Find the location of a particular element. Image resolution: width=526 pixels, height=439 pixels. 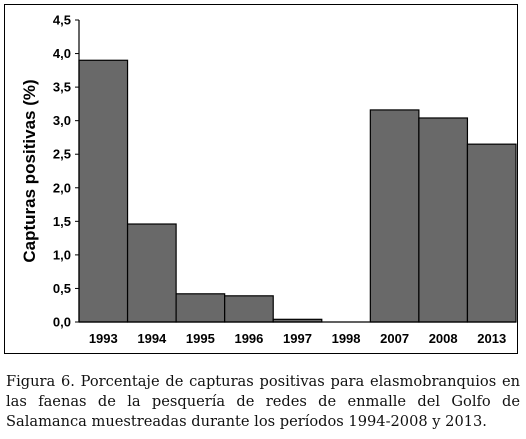

y-tick-label: 0,5 is located at coordinates (62, 288).